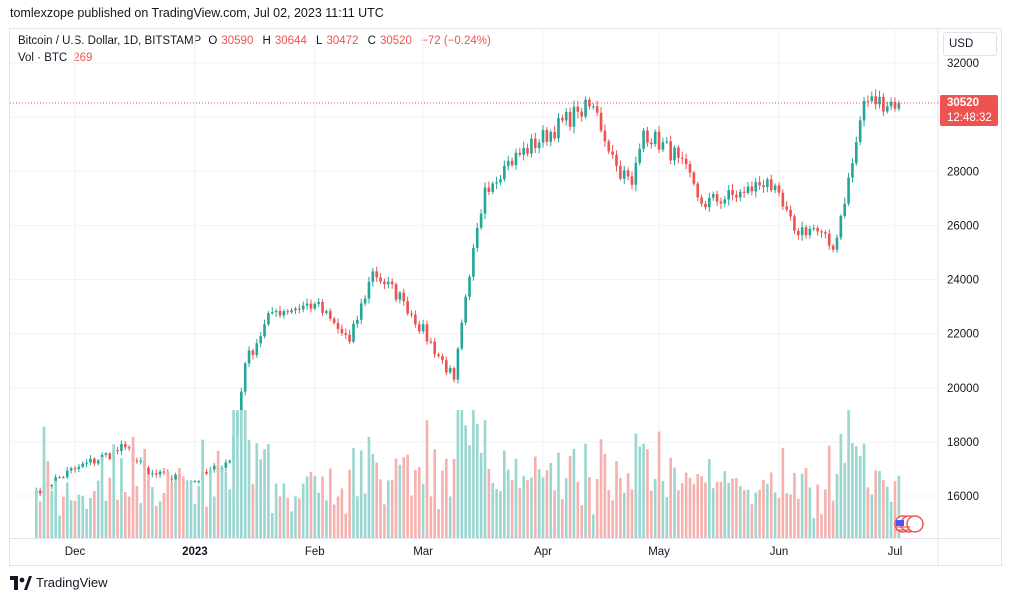 The image size is (1013, 601). What do you see at coordinates (543, 552) in the screenshot?
I see `time-tick-label: Apr` at bounding box center [543, 552].